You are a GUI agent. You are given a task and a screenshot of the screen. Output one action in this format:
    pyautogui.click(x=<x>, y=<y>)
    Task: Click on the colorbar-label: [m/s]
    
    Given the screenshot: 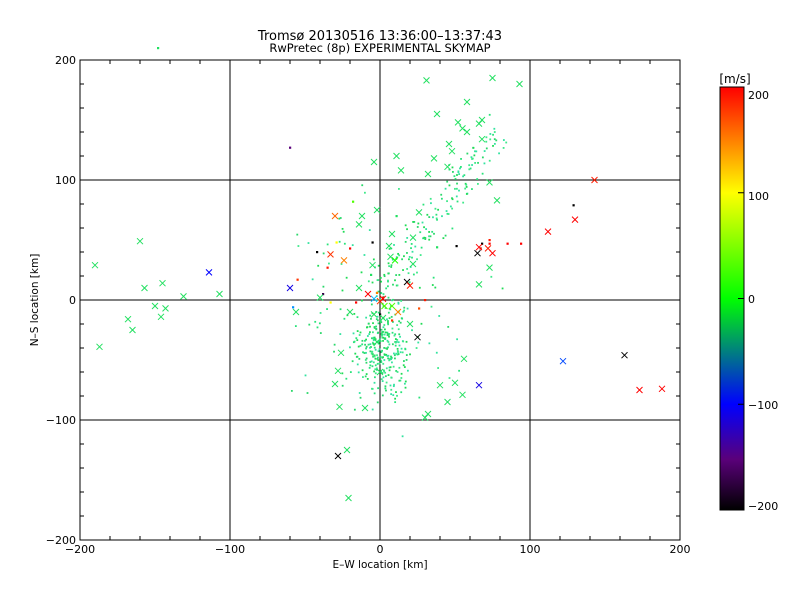 What is the action you would take?
    pyautogui.click(x=734, y=79)
    